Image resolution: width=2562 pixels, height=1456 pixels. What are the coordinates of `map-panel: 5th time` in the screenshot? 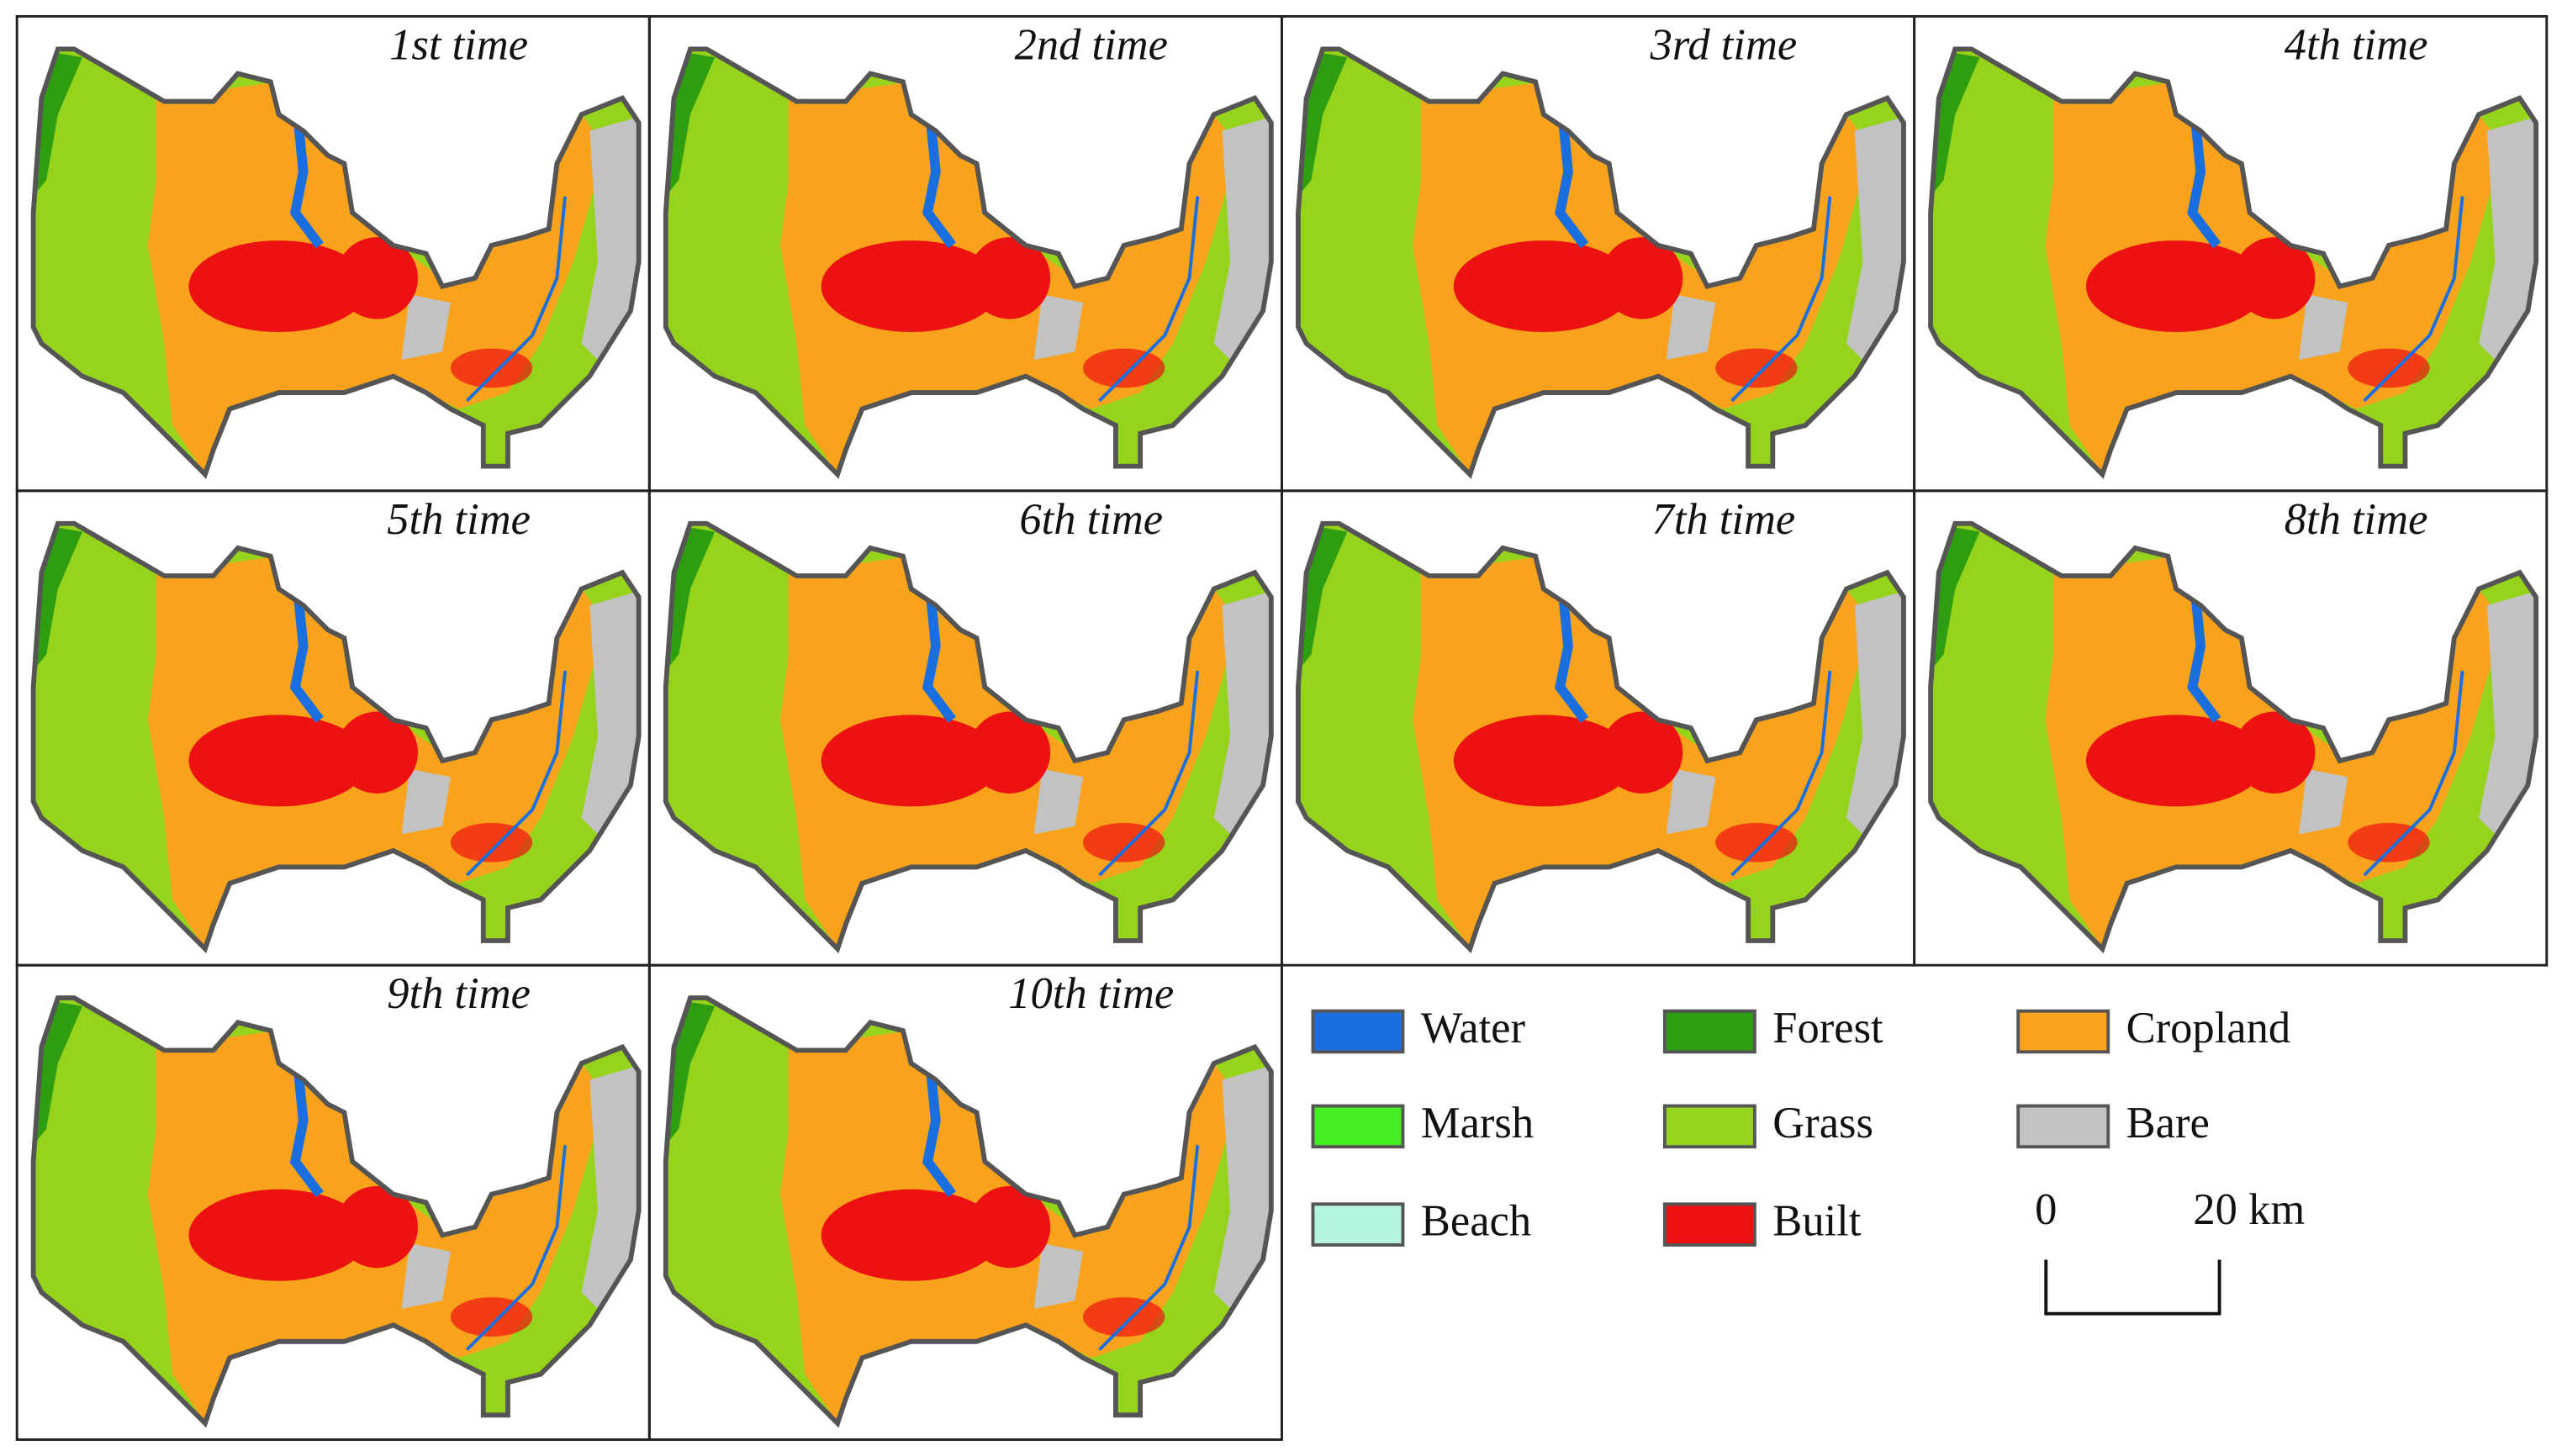 It's located at (333, 728).